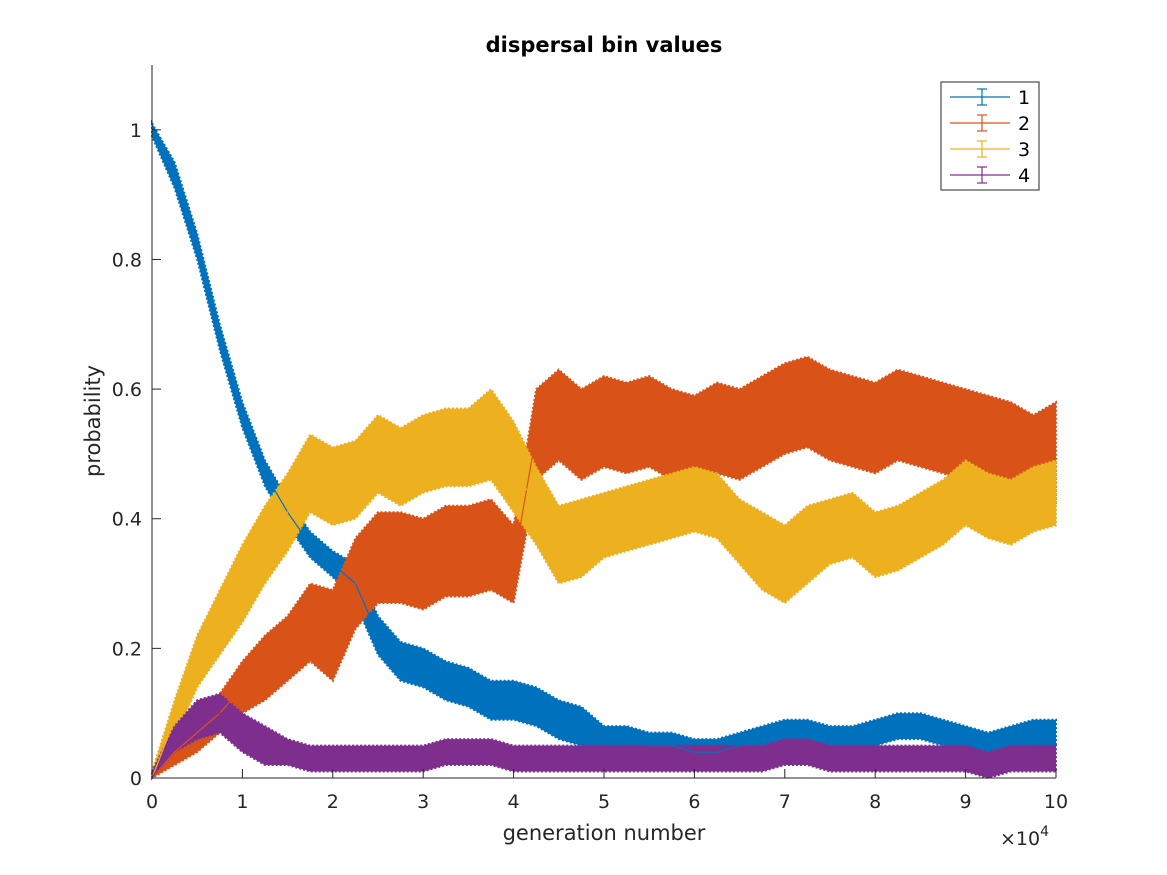 Image resolution: width=1167 pixels, height=875 pixels. I want to click on series-4-error-band, so click(604, 736).